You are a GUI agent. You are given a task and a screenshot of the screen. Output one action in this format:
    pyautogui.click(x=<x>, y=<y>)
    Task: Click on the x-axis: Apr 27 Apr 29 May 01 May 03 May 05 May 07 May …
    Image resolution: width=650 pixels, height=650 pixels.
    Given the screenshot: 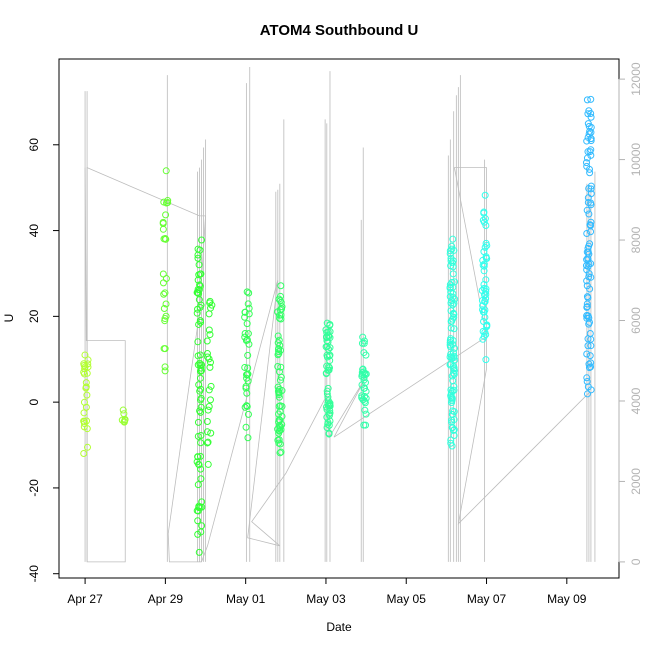 What is the action you would take?
    pyautogui.click(x=327, y=591)
    